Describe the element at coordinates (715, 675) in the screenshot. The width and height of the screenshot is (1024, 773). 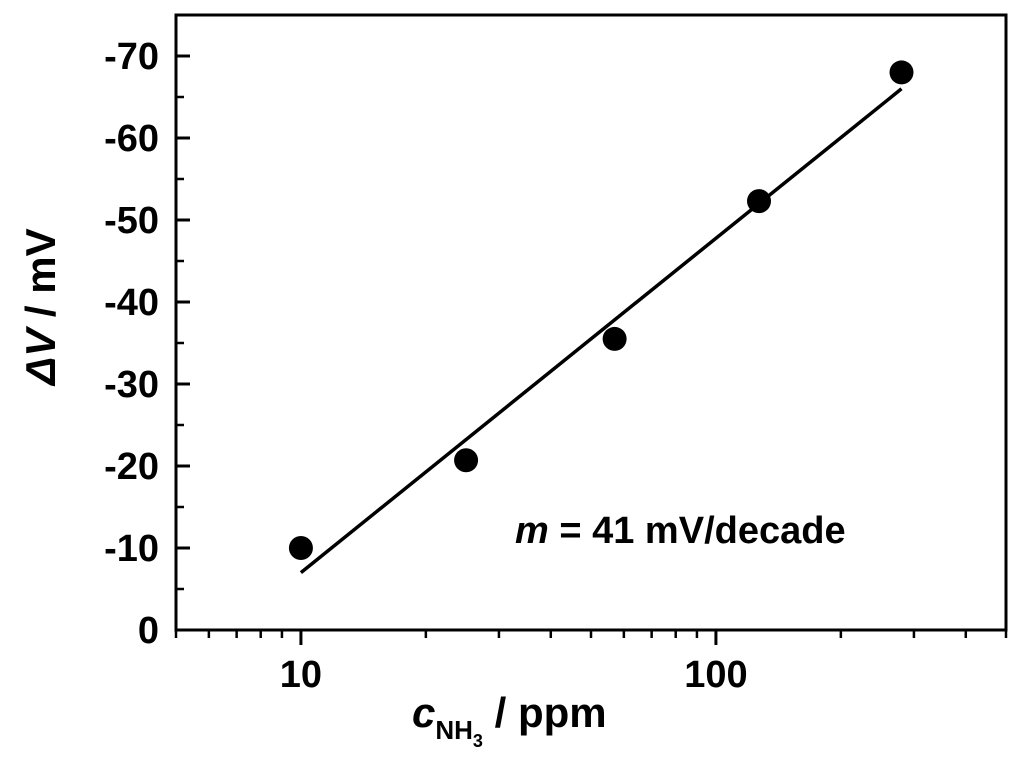
I see `x-tick-label: 100` at that location.